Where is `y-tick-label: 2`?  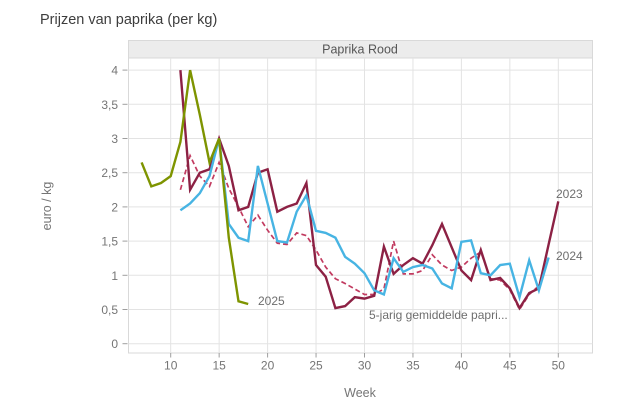
y-tick-label: 2 is located at coordinates (114, 207).